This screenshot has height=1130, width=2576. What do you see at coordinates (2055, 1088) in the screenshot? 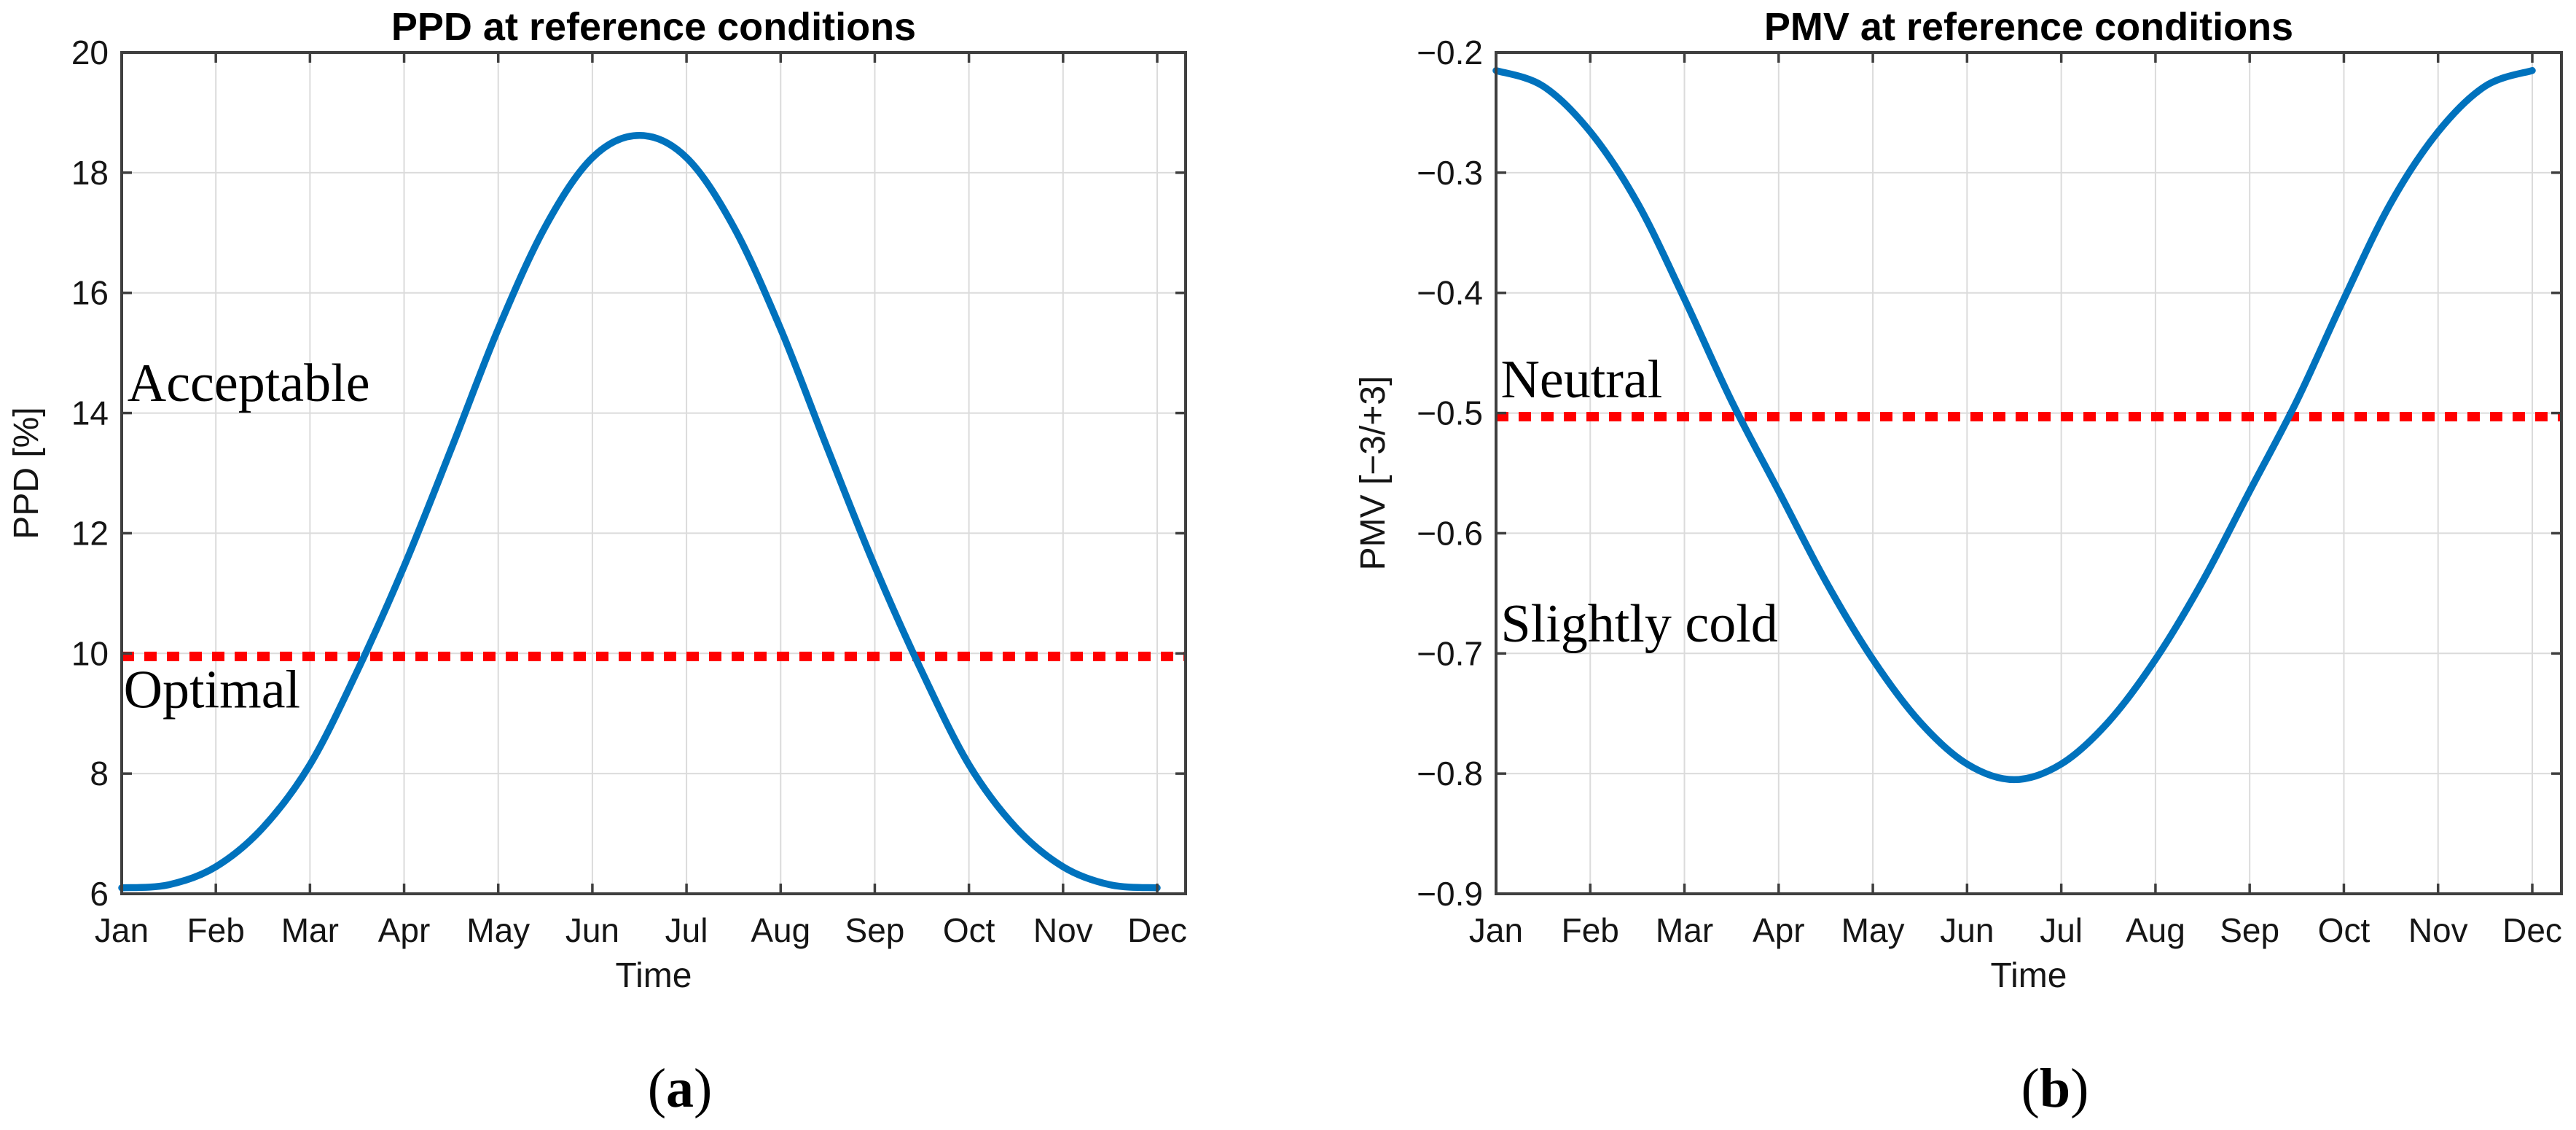
I see `panel-label-b: (b)` at bounding box center [2055, 1088].